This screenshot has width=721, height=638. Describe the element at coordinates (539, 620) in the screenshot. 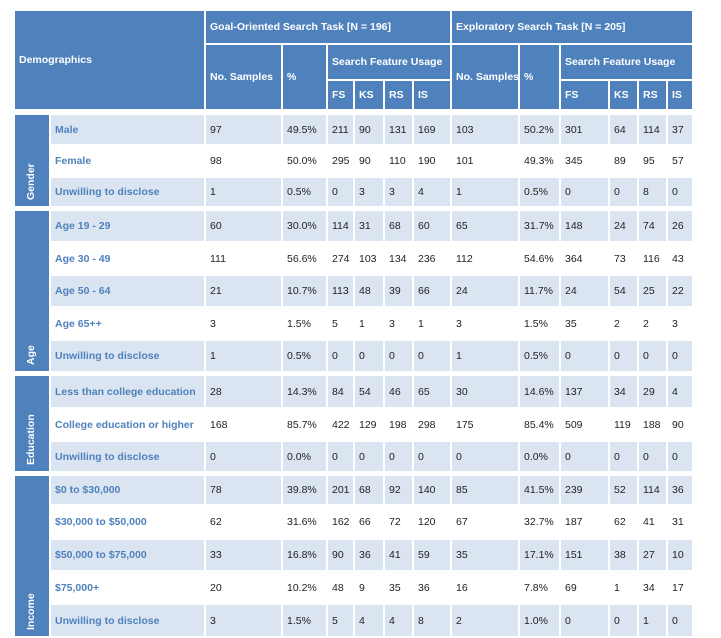

I see `data-cell: 1.0%` at that location.